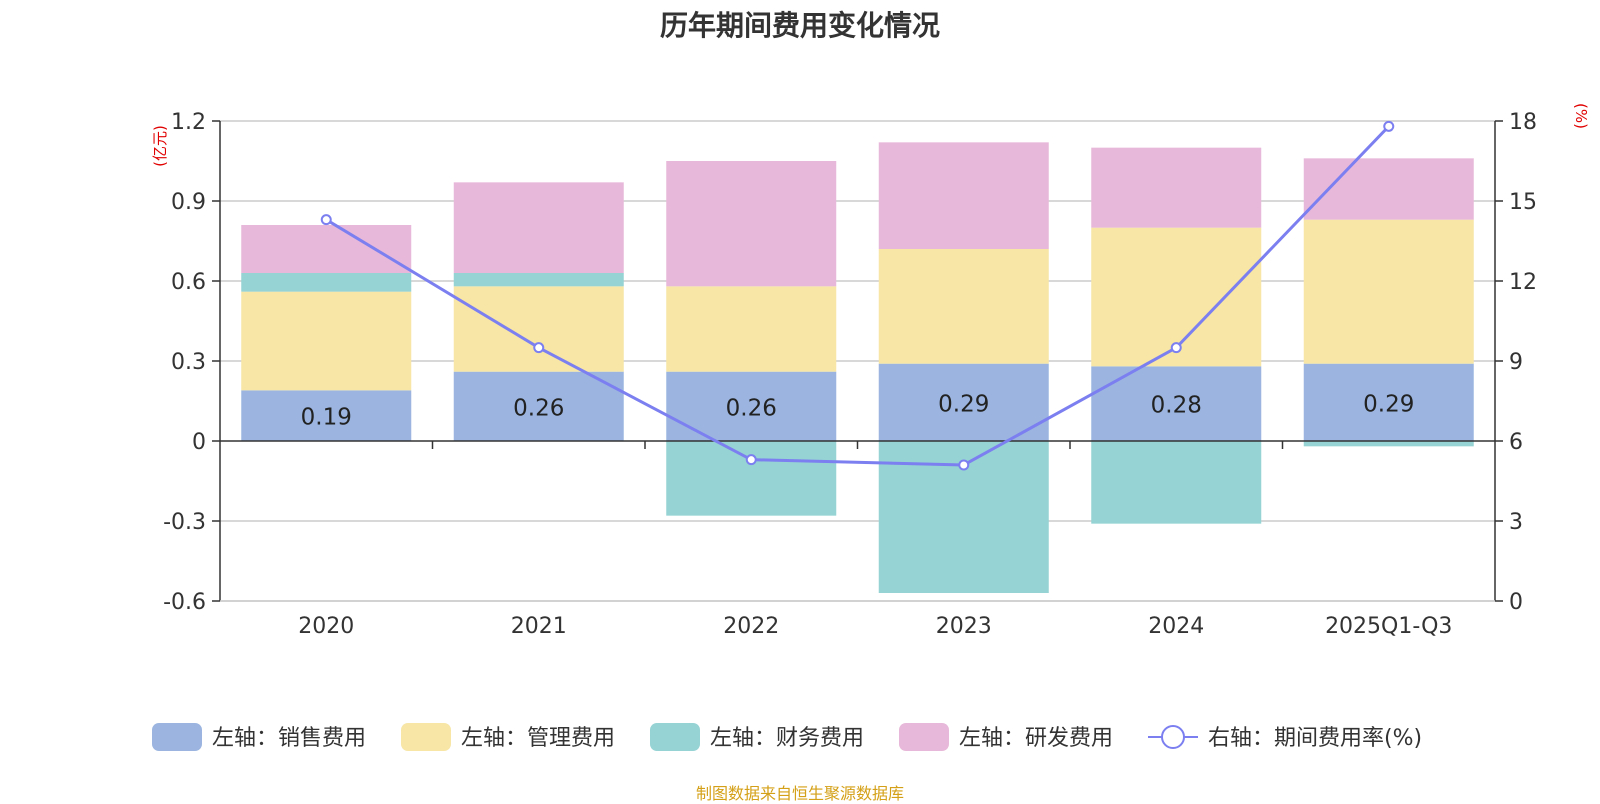  I want to click on bar-1-2023, so click(963, 402).